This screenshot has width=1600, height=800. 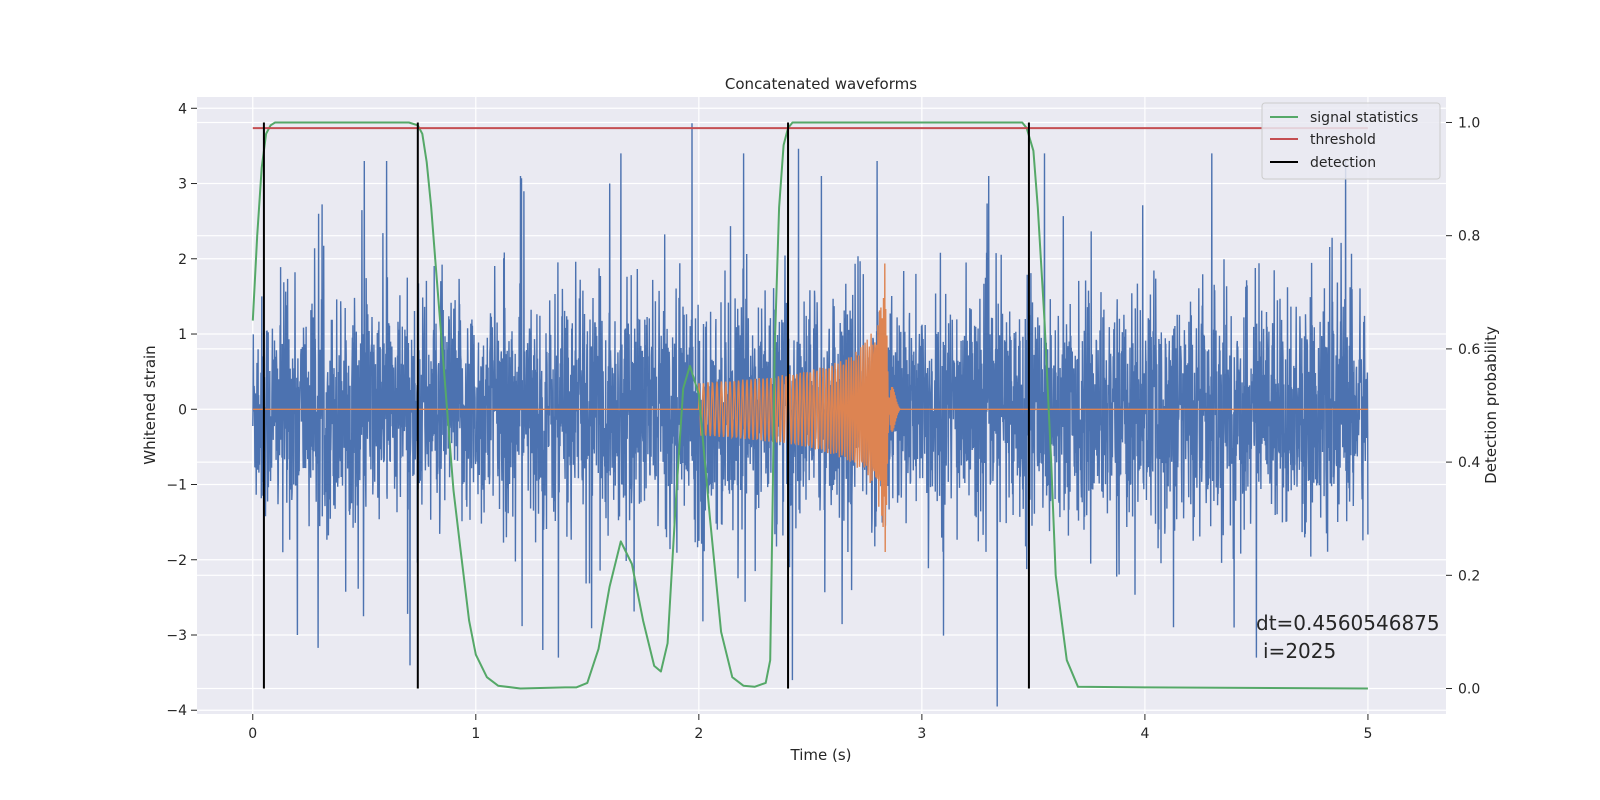 What do you see at coordinates (1144, 734) in the screenshot?
I see `x-tick-label: 4` at bounding box center [1144, 734].